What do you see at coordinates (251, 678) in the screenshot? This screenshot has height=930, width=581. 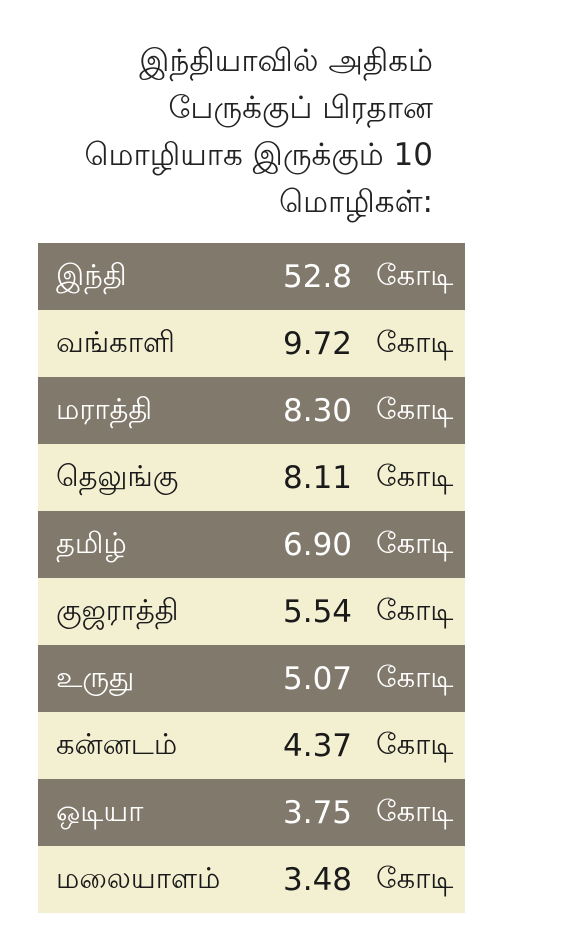 I see `table-row: உருது 5.07 கோடி` at bounding box center [251, 678].